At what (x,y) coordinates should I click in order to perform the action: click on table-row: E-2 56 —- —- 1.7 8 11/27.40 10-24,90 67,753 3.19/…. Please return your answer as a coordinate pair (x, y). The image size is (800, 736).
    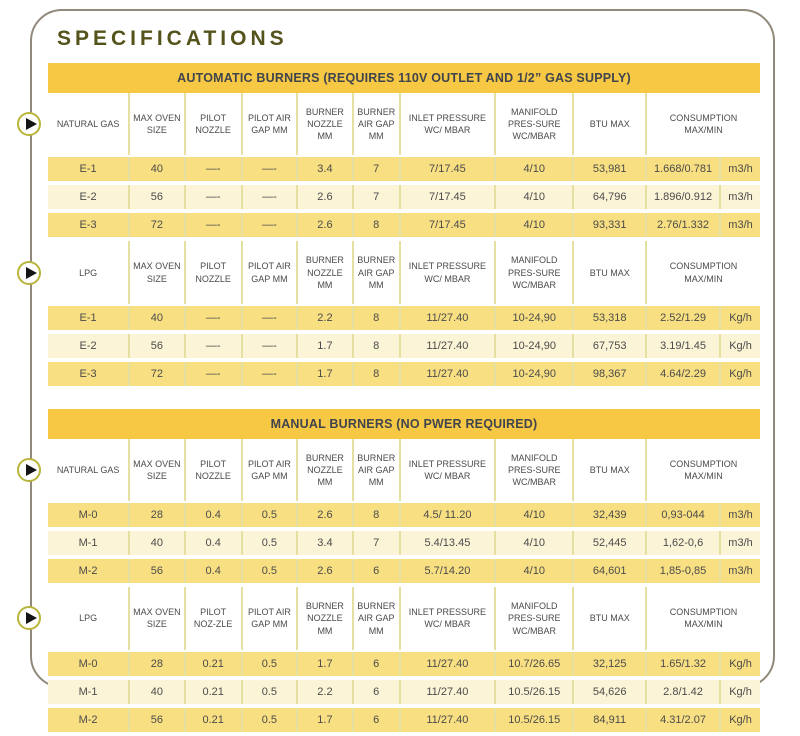
    Looking at the image, I should click on (404, 346).